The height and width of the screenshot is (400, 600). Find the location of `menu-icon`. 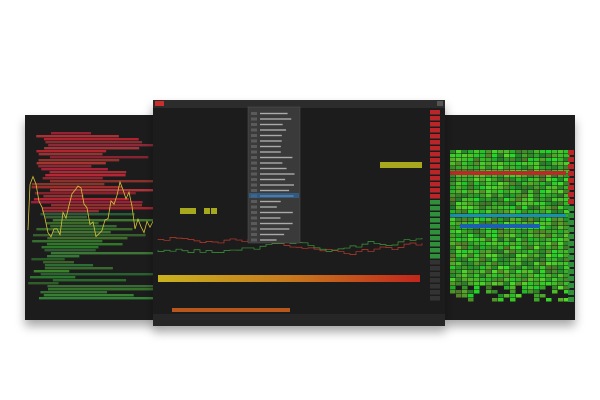

menu-icon is located at coordinates (254, 234).